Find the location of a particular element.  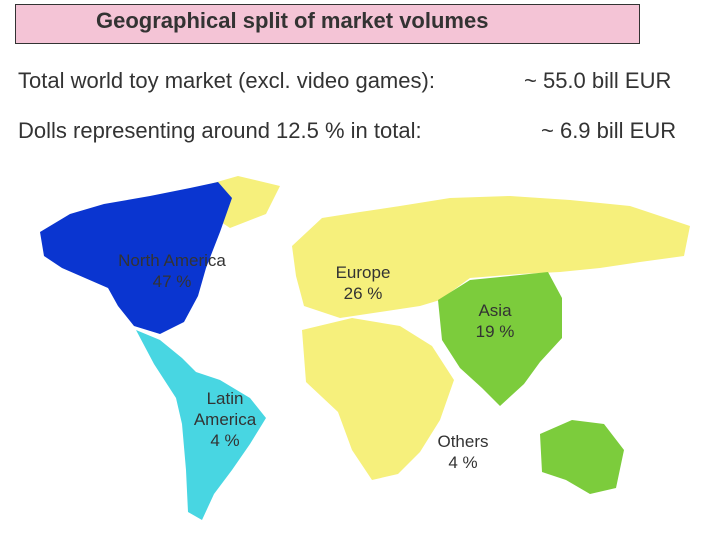

africa is located at coordinates (378, 399).